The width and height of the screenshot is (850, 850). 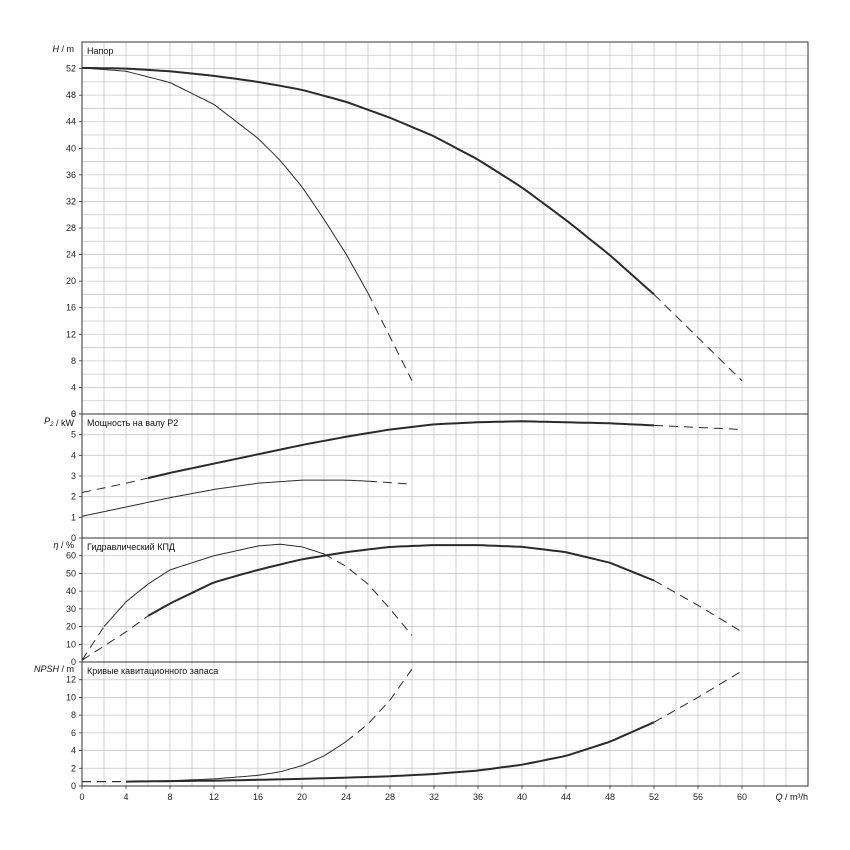 What do you see at coordinates (478, 797) in the screenshot?
I see `x-tick-label: 36` at bounding box center [478, 797].